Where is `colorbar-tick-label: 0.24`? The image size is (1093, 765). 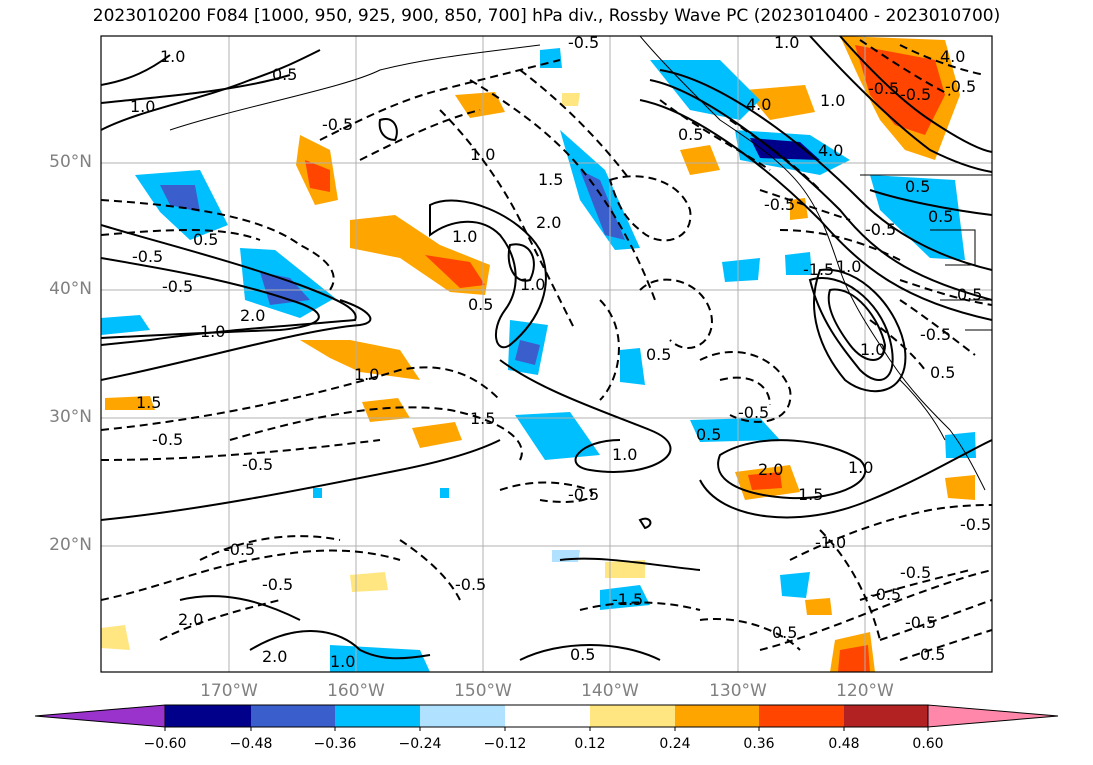 colorbar-tick-label: 0.24 is located at coordinates (675, 744).